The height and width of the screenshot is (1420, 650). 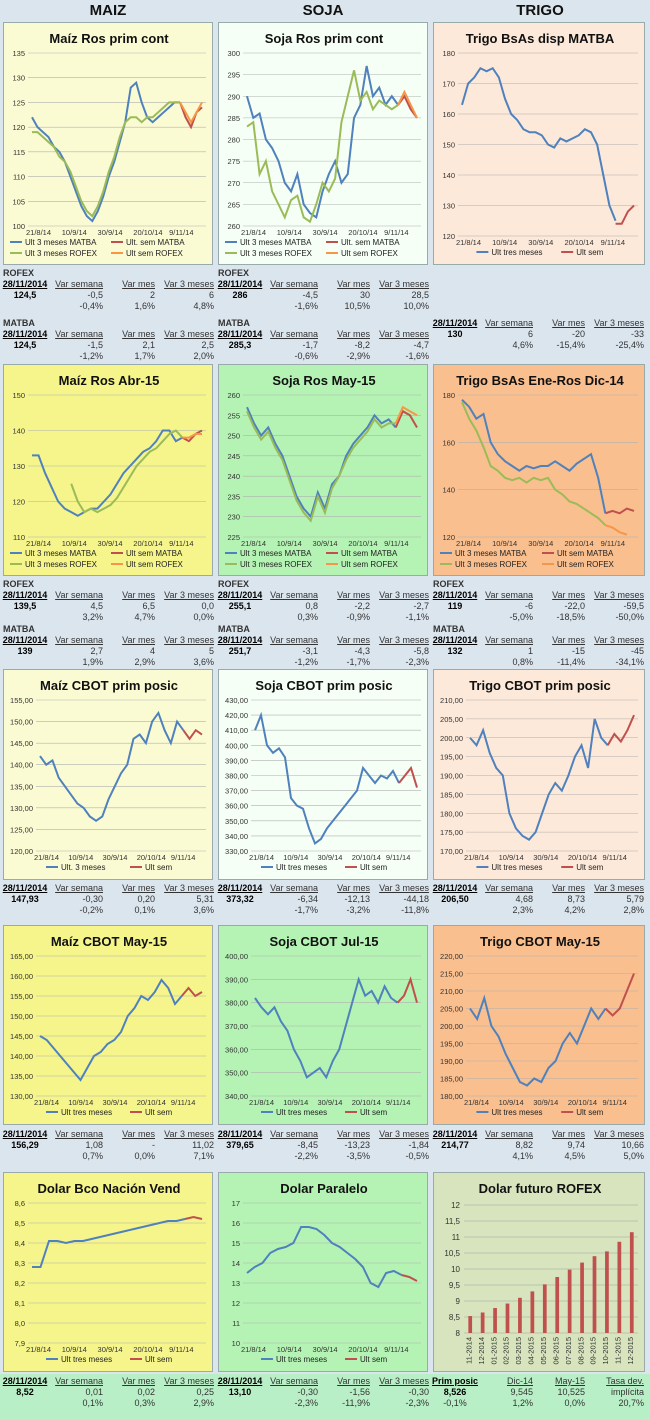 What do you see at coordinates (418, 1392) in the screenshot?
I see `table-cell: -0,30` at bounding box center [418, 1392].